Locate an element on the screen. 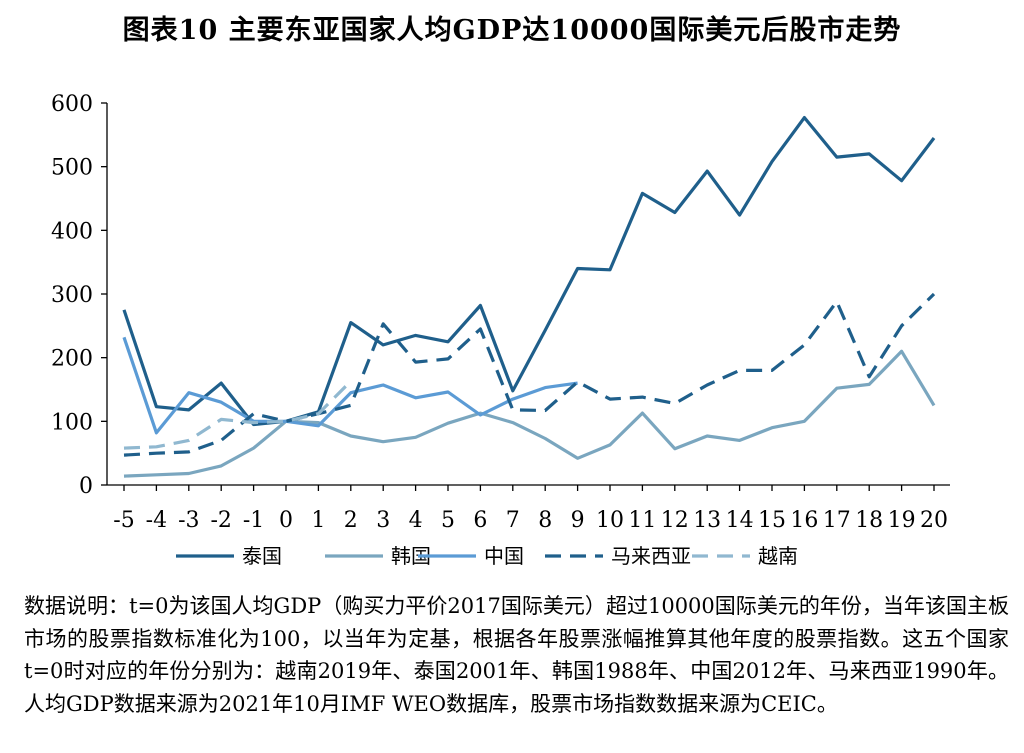 Image resolution: width=1024 pixels, height=753 pixels. chart-title: 图表10 主要东亚国家人均GDP达10000国际美元后股市走势 is located at coordinates (512, 30).